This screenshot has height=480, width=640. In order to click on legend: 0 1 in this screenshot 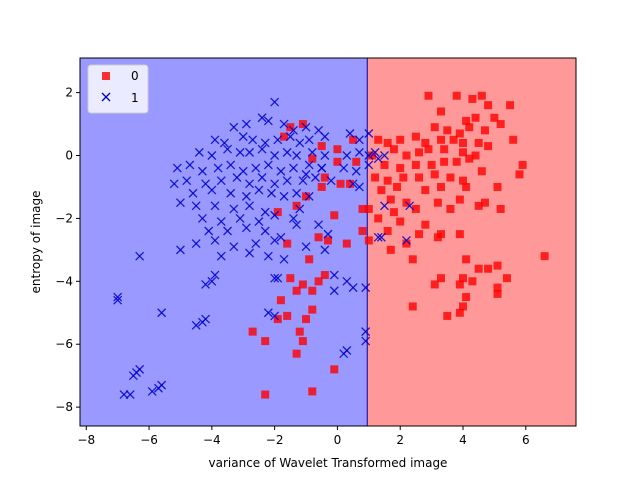, I will do `click(118, 89)`.